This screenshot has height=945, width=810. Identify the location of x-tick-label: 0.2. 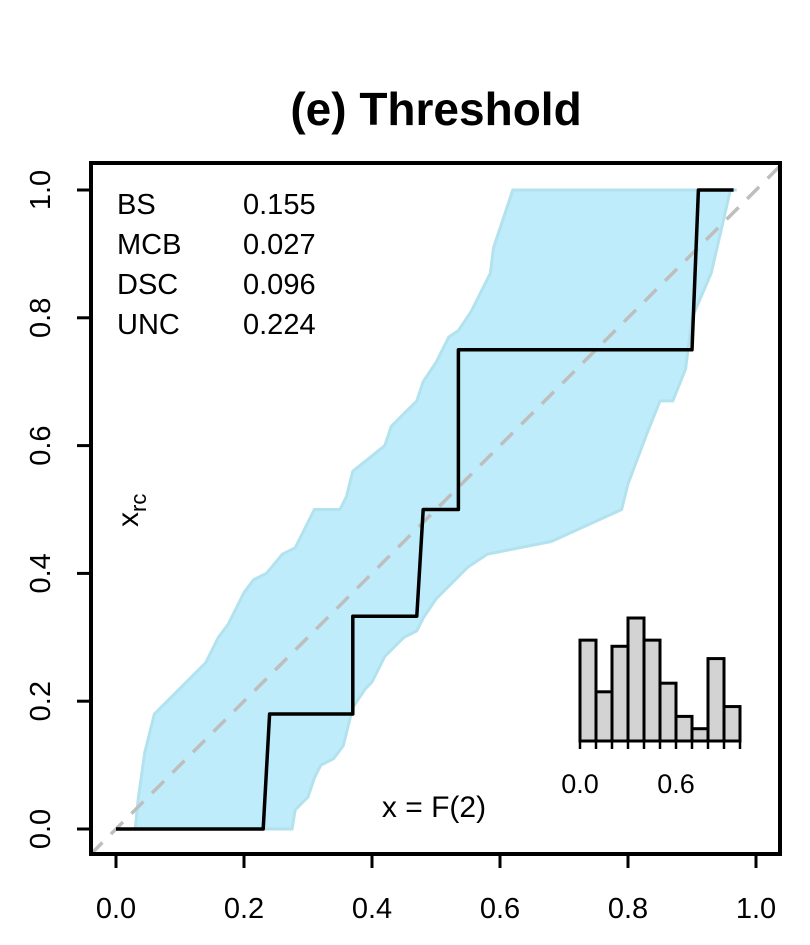
(244, 909).